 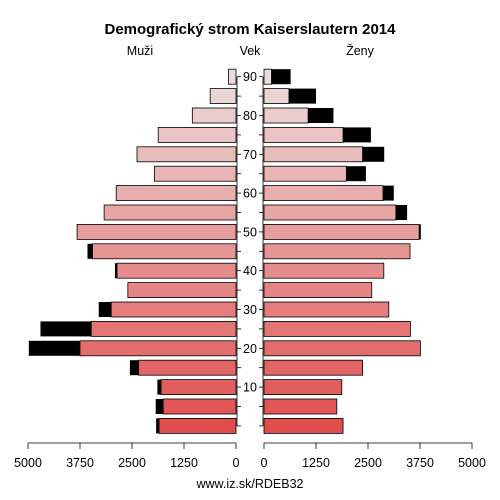 I want to click on females-x-tick-label: 5000, so click(x=472, y=463).